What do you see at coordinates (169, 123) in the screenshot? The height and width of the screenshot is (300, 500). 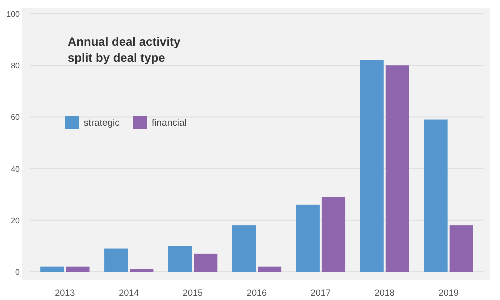 I see `legend-label: financial` at bounding box center [169, 123].